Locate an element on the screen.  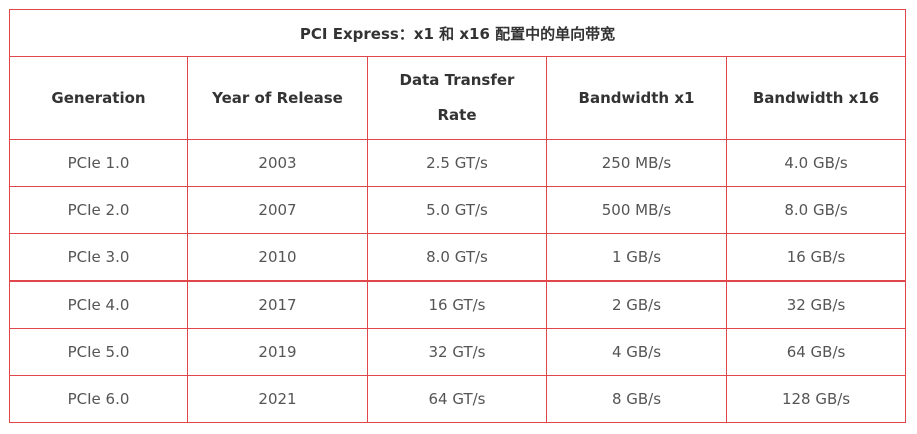
column-header-bandwidth-x16: Bandwidth x16 is located at coordinates (816, 98).